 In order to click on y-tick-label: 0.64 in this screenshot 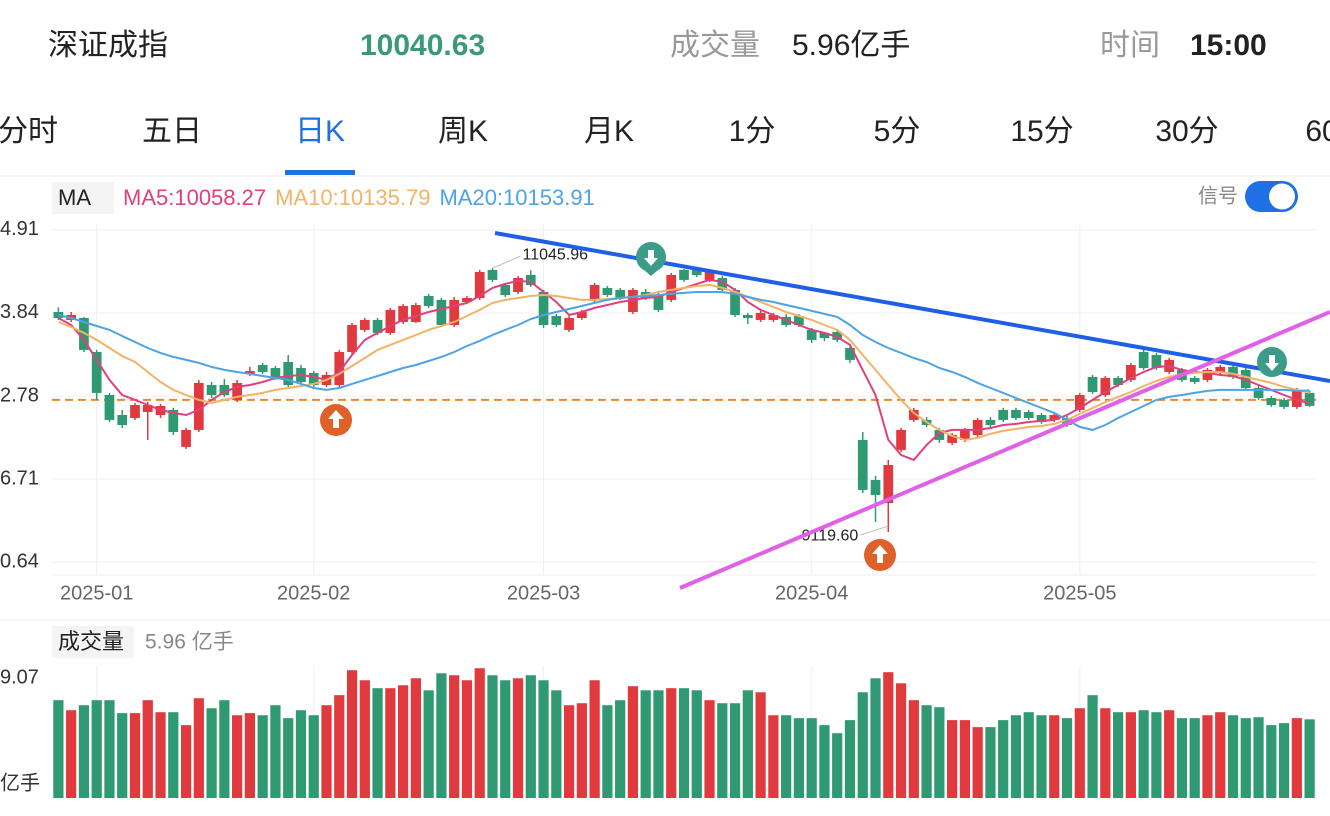, I will do `click(19, 561)`.